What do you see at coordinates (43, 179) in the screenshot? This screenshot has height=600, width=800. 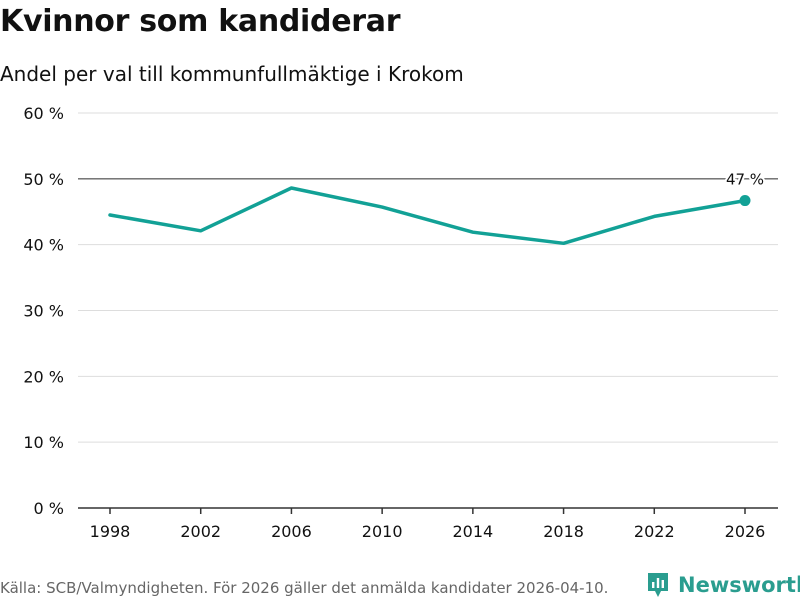 I see `y-tick-label: 50 %` at bounding box center [43, 179].